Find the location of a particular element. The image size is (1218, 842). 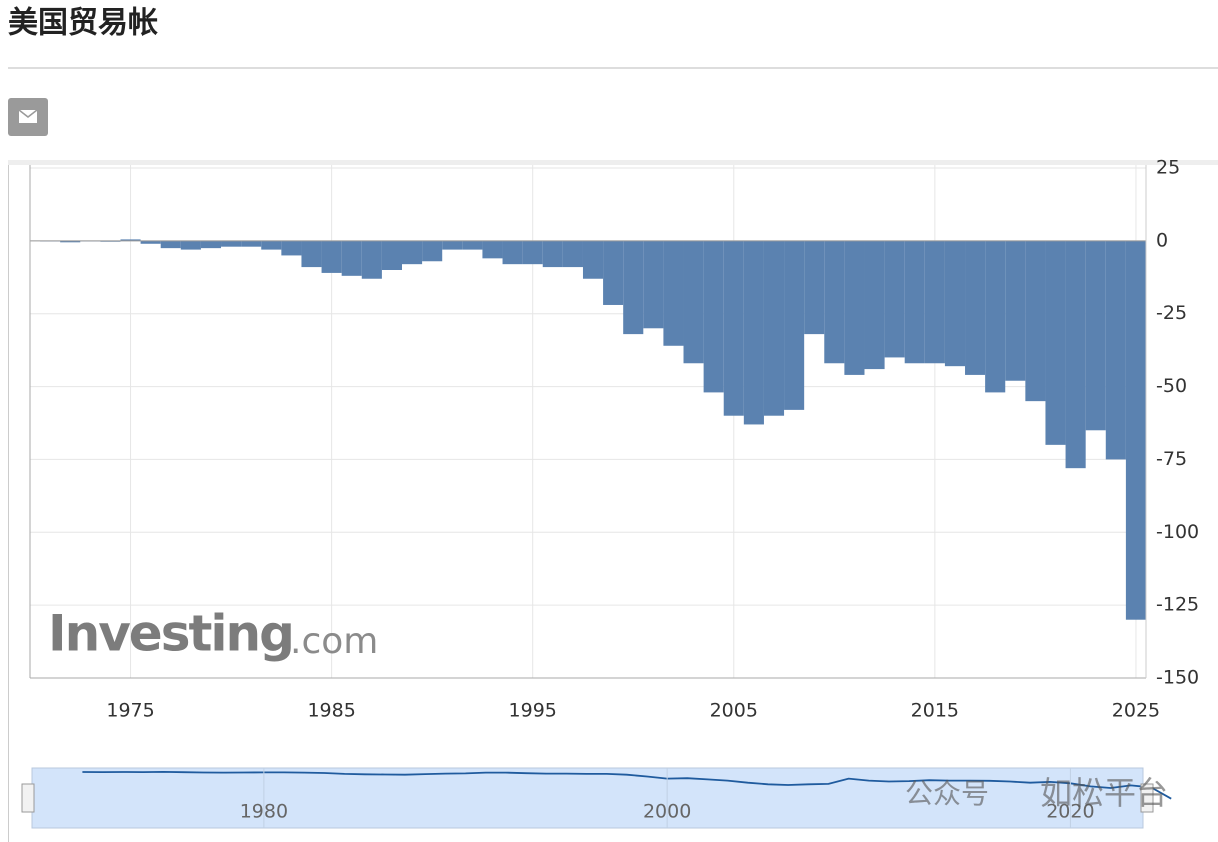

x-tick-label: 1975 is located at coordinates (130, 711).